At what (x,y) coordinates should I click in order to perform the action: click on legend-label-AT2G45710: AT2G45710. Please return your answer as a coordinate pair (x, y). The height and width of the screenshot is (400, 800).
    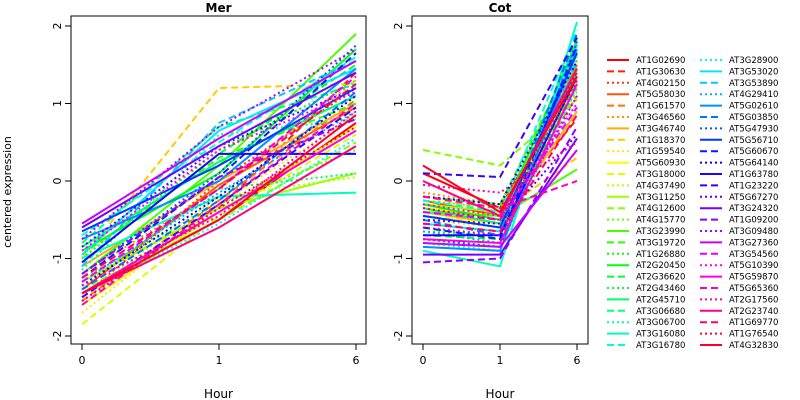
    Looking at the image, I should click on (660, 300).